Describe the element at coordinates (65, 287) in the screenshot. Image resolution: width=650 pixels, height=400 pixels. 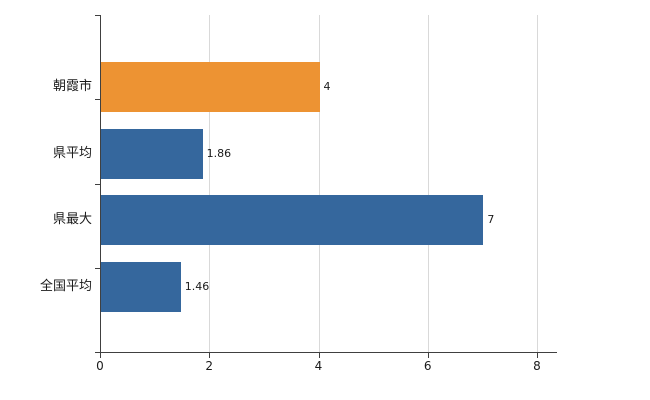
I see `category-label: 全国平均` at that location.